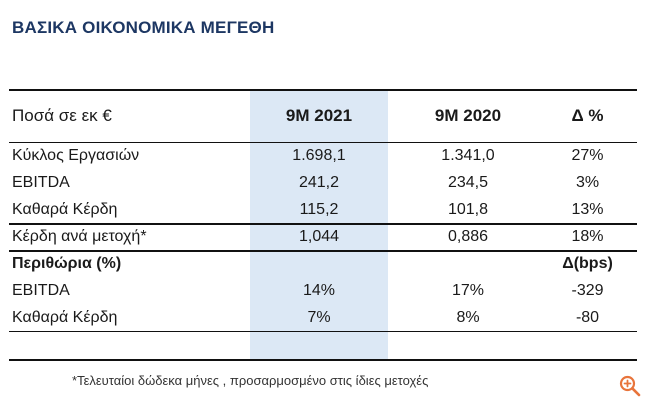 This screenshot has width=650, height=400. I want to click on value-9m-2021: 14%, so click(319, 290).